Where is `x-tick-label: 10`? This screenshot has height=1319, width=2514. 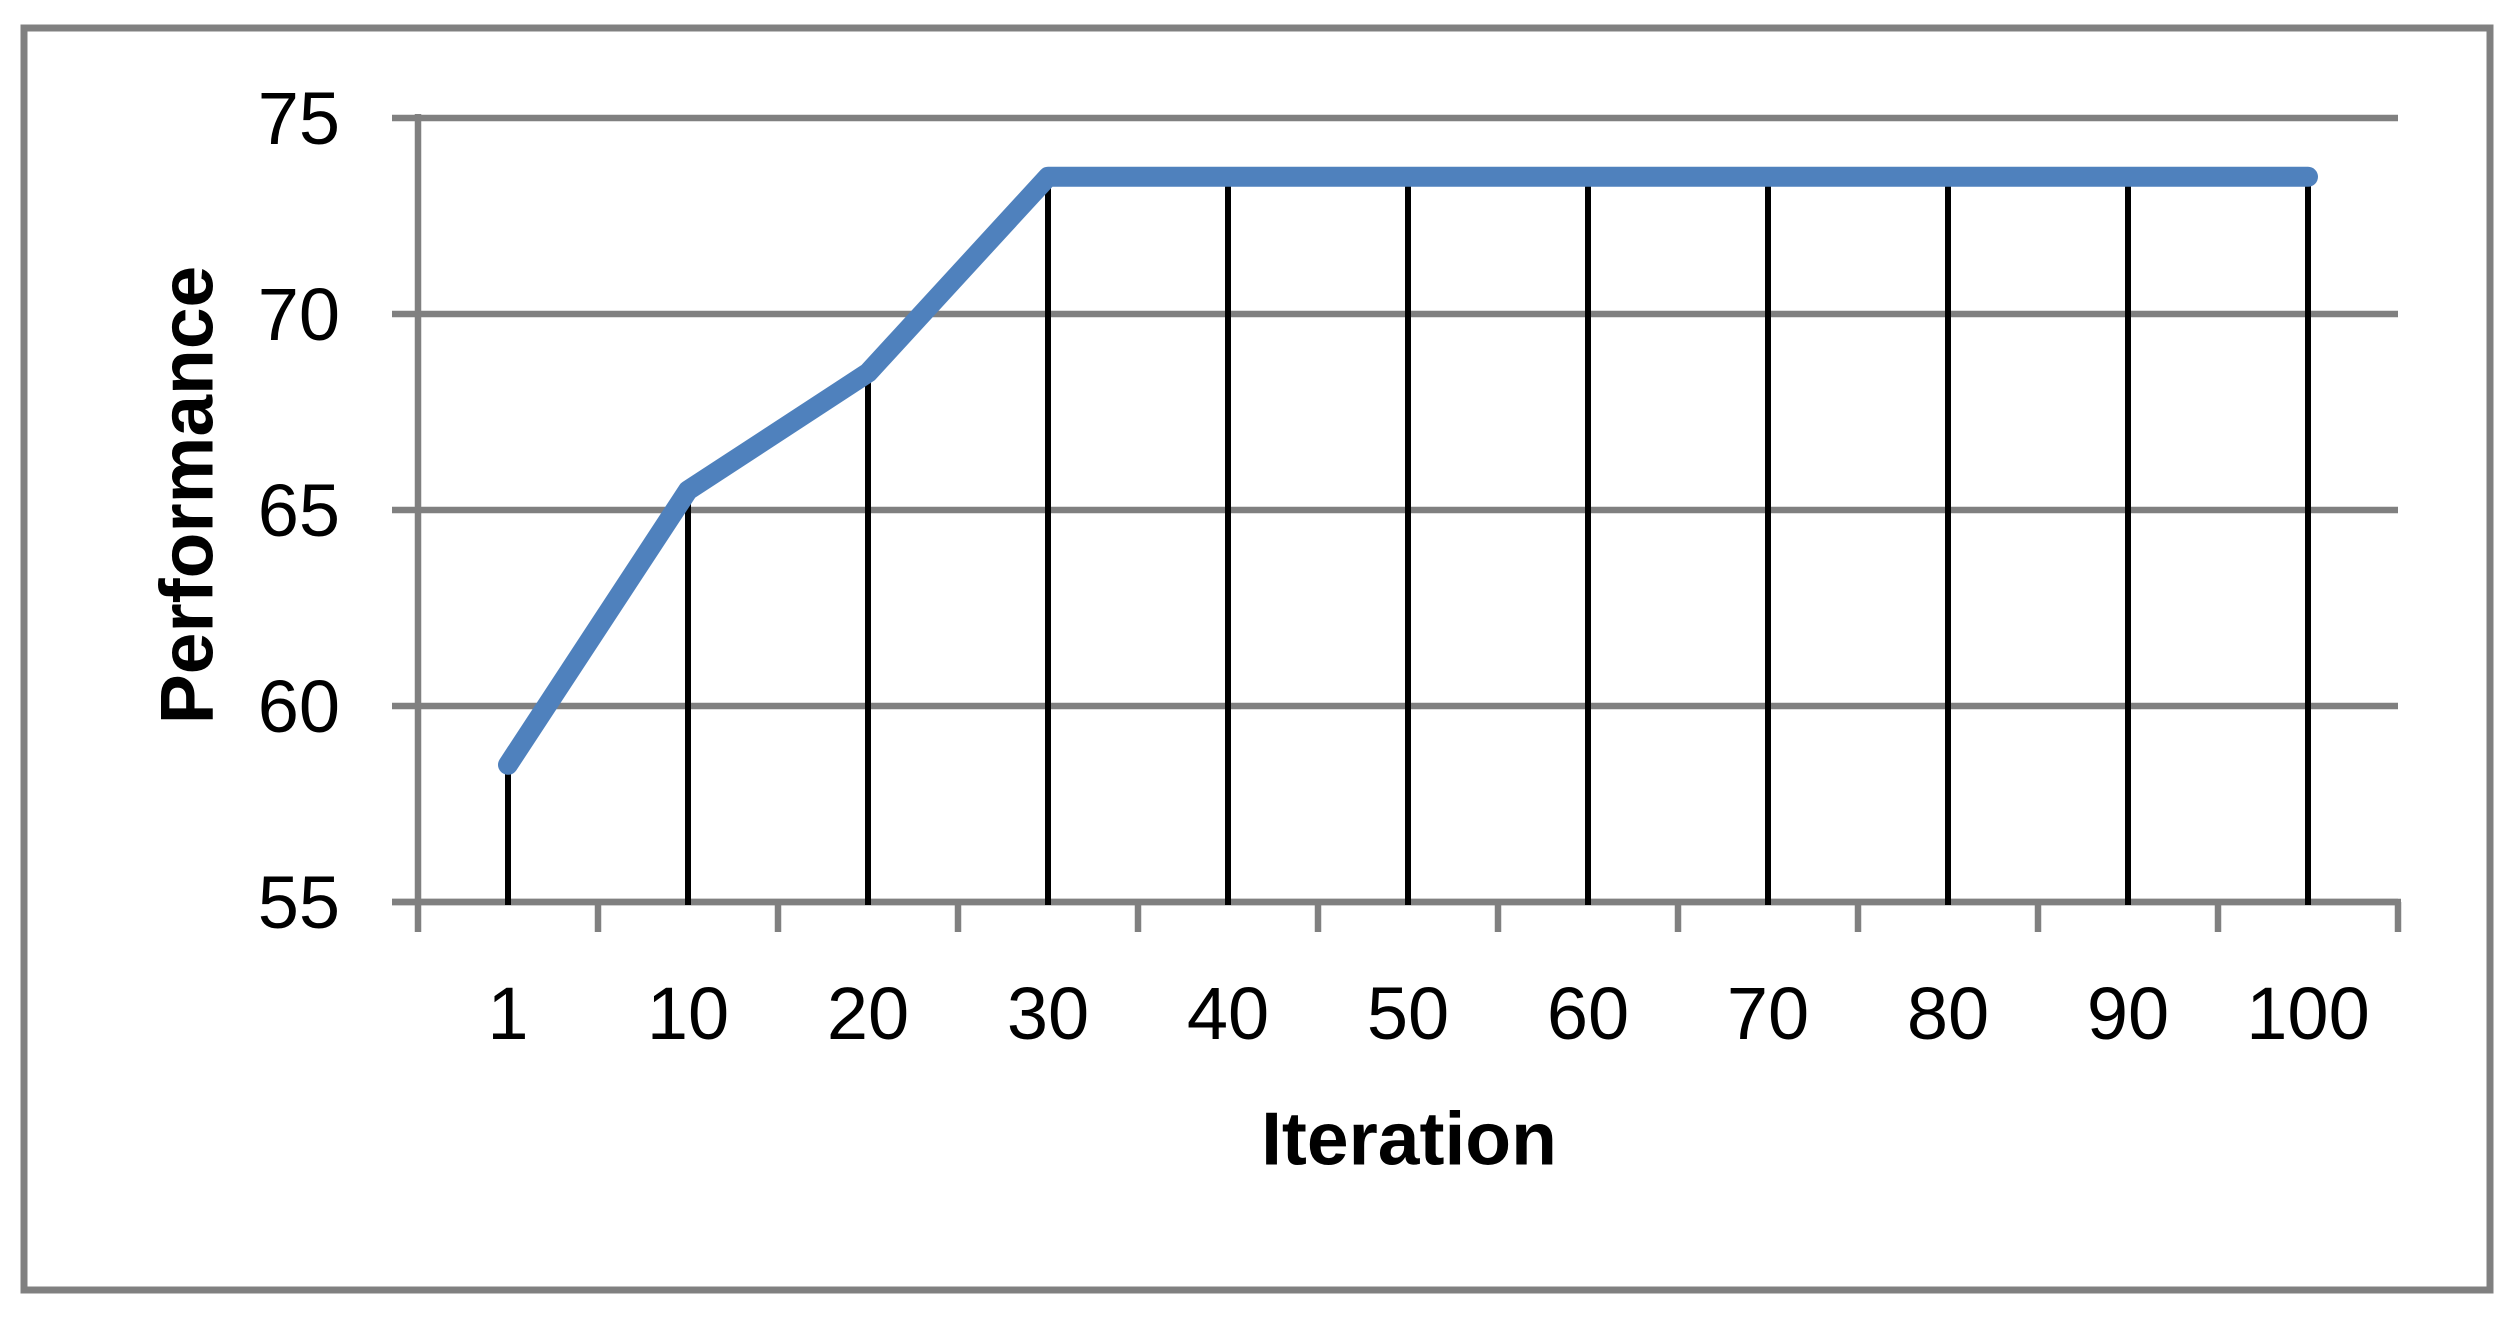 x-tick-label: 10 is located at coordinates (688, 1013).